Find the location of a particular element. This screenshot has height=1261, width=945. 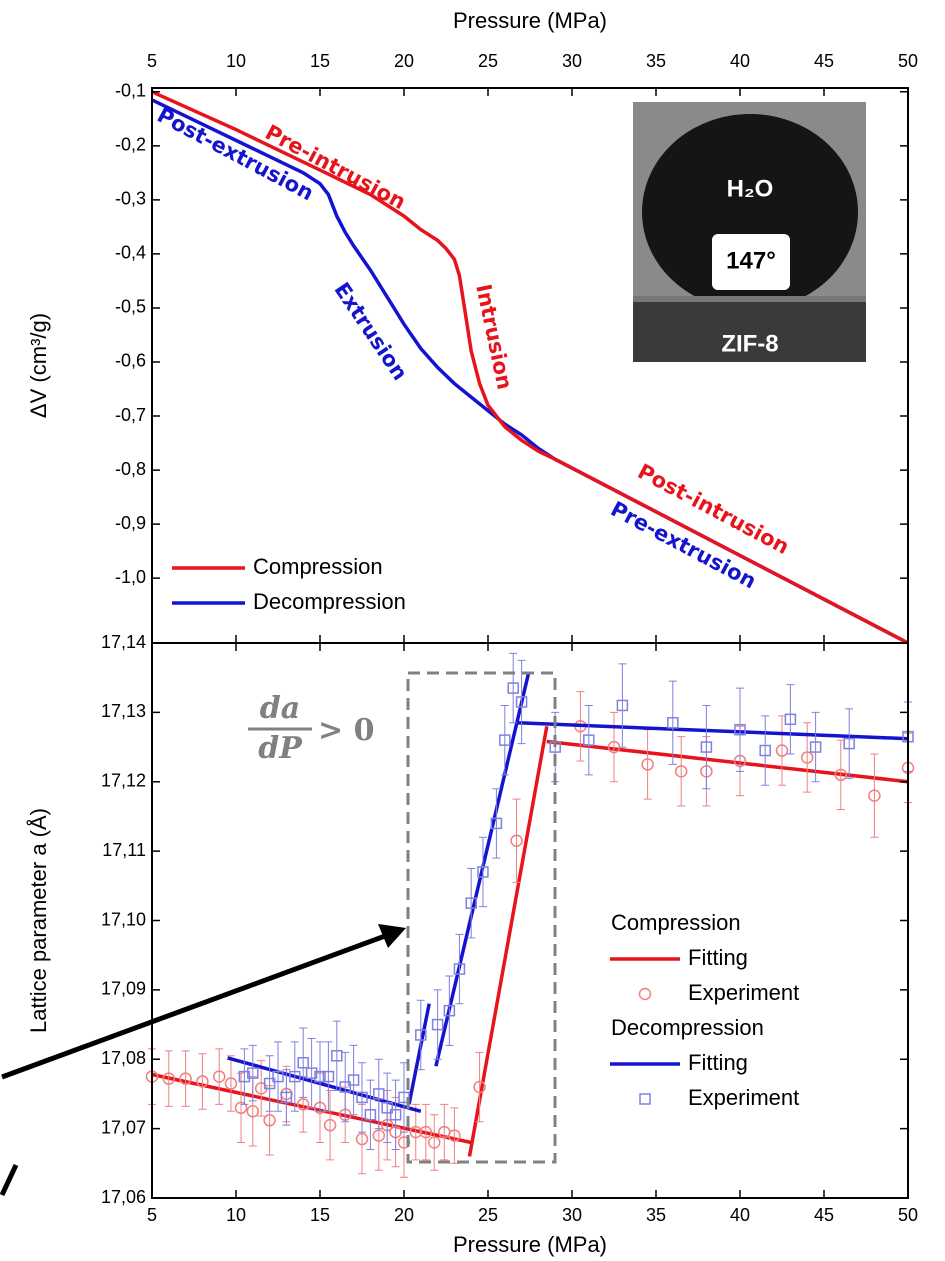

y-axis-title: ΔV (cm³/g) is located at coordinates (38, 365).